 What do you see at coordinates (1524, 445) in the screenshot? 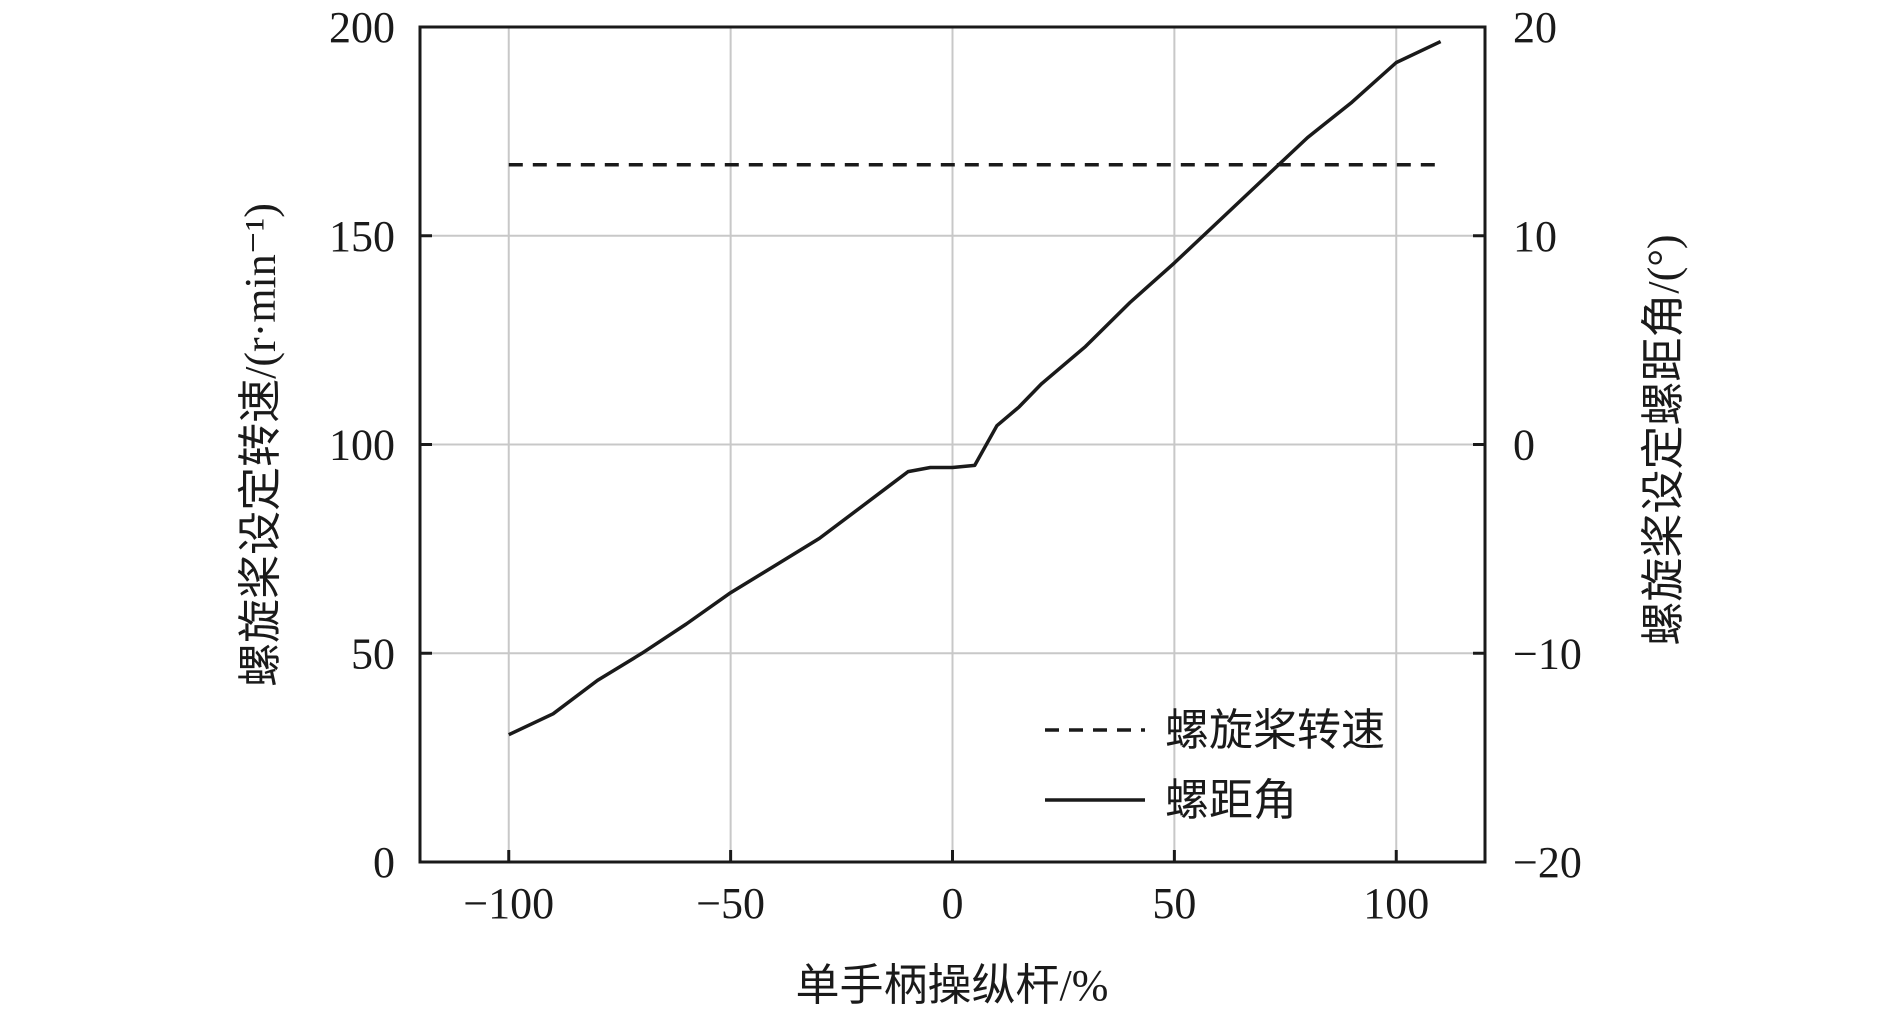
I see `y-right-tick-label: 0` at bounding box center [1524, 445].